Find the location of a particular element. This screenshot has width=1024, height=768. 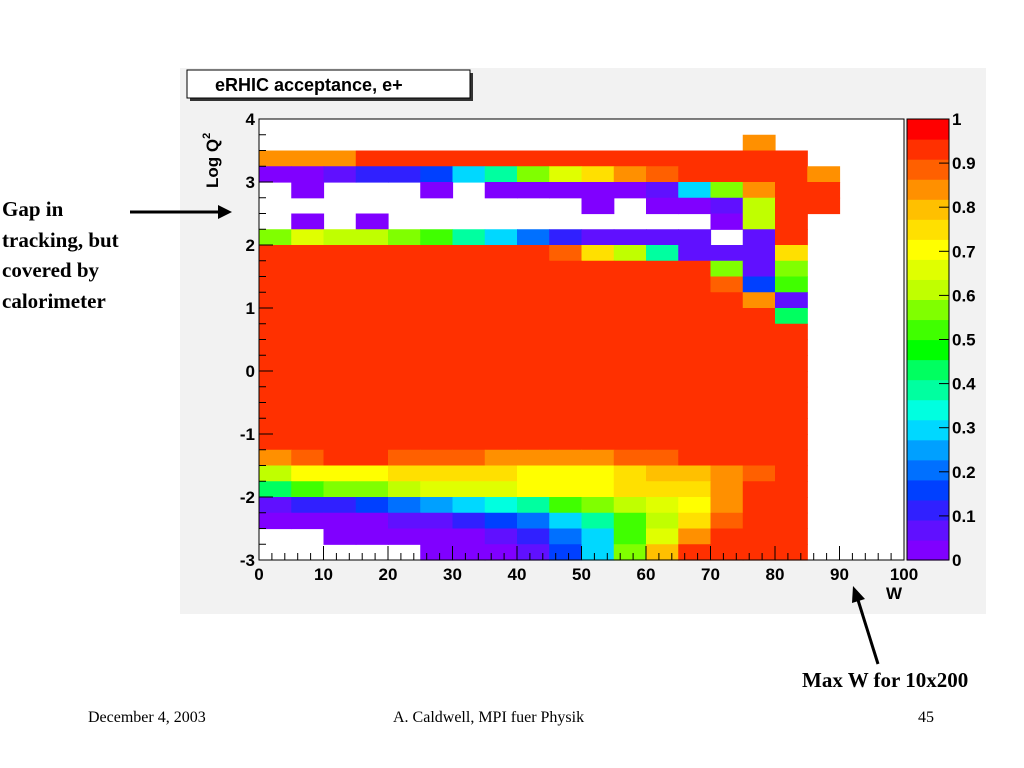

x-tick-label: 30 is located at coordinates (452, 574).